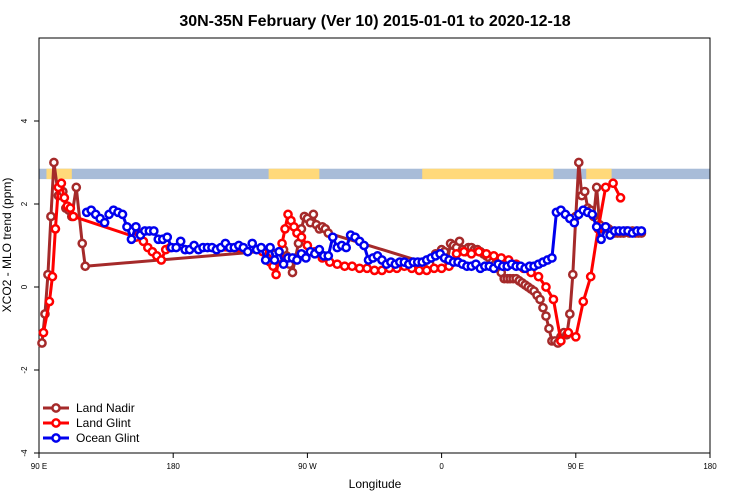 The image size is (750, 500). I want to click on y-tick-label: -2, so click(24, 370).